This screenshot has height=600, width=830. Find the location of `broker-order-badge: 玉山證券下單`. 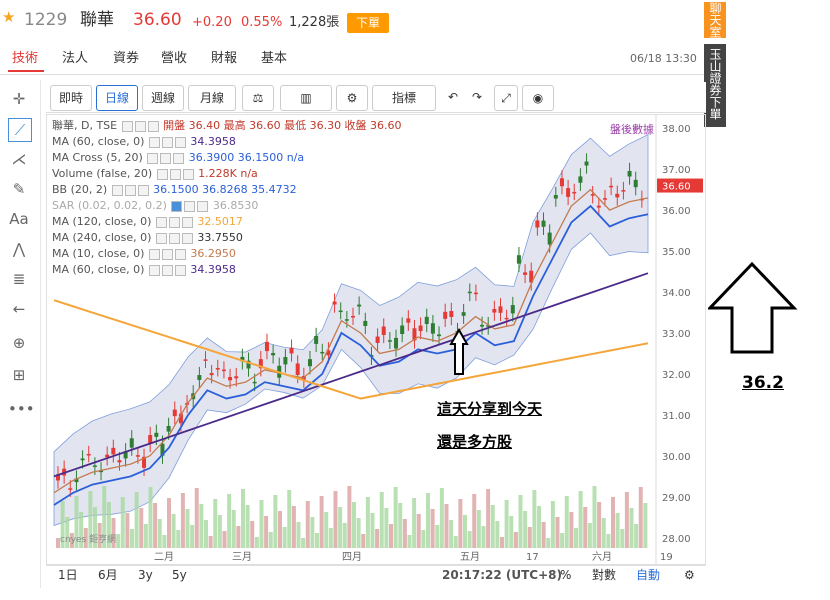

broker-order-badge: 玉山證券下單 is located at coordinates (715, 85).